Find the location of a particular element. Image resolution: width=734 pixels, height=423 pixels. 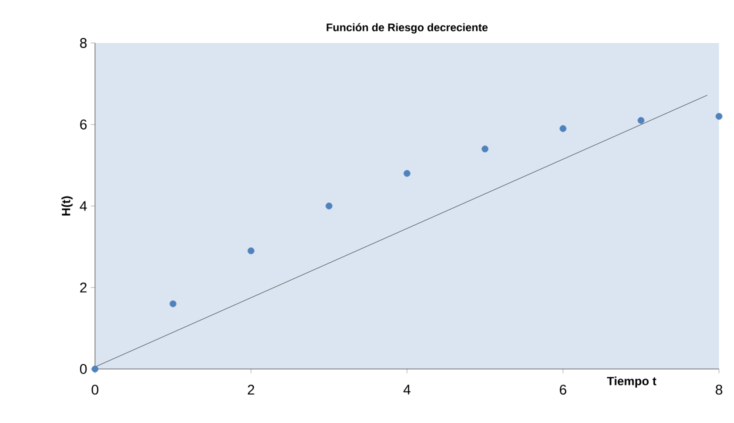

y-tick-label: 8 is located at coordinates (83, 43).